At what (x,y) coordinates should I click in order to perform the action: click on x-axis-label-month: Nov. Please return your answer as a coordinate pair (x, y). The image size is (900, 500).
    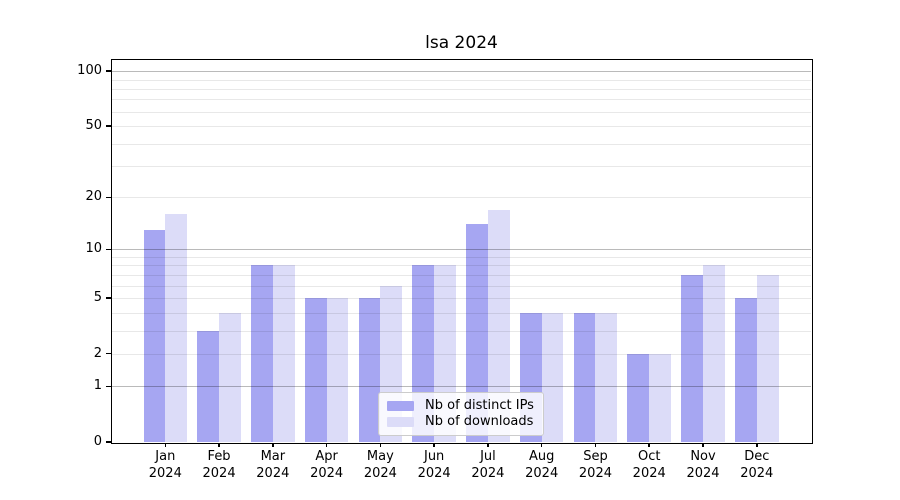
    Looking at the image, I should click on (703, 456).